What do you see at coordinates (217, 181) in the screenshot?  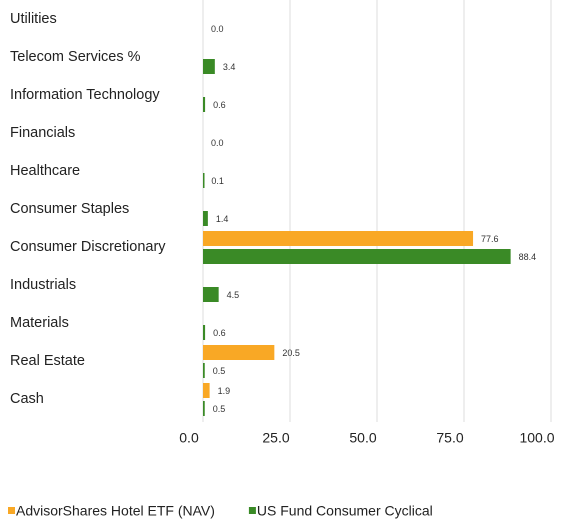 I see `value-label: 0.1` at bounding box center [217, 181].